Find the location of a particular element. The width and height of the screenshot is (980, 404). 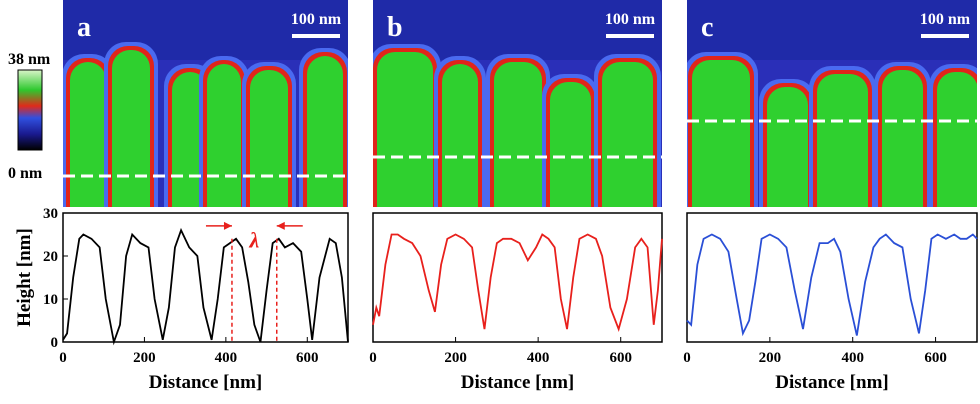

y-tick-label: 20 is located at coordinates (50, 257).